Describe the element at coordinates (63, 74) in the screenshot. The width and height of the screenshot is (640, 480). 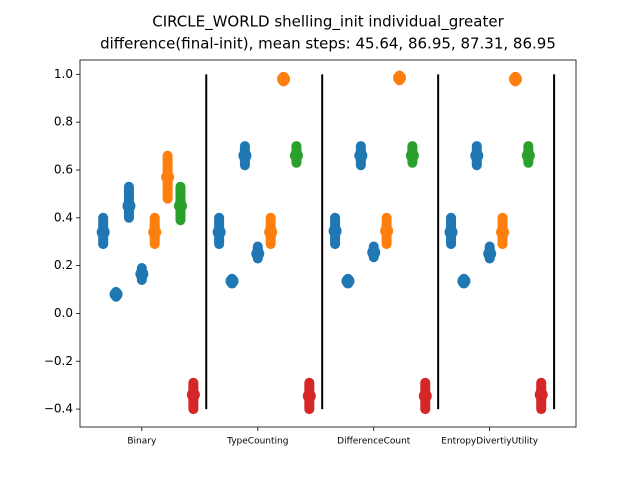
I see `y-tick-label: 1.0` at that location.